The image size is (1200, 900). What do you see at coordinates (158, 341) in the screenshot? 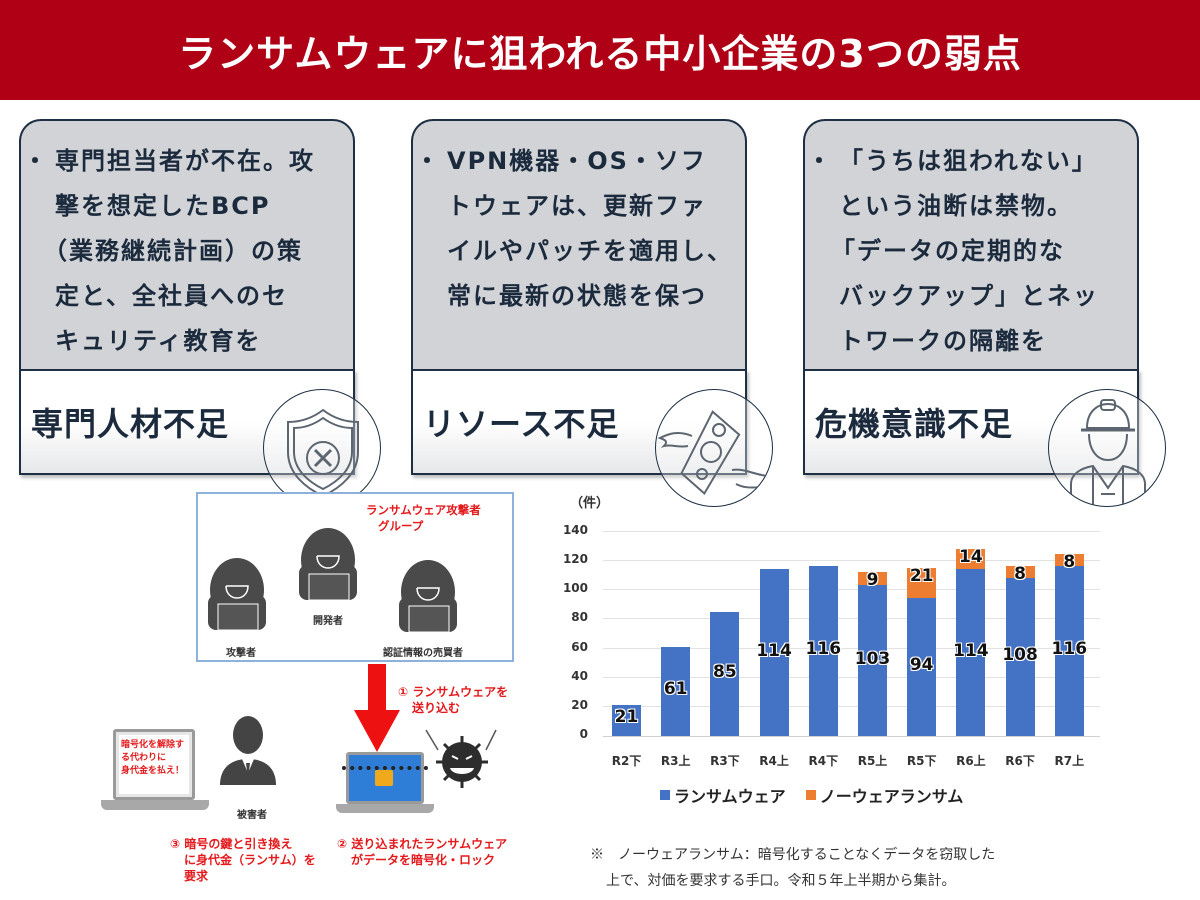
I see `card-text-line: キュリティ教育を` at bounding box center [158, 341].